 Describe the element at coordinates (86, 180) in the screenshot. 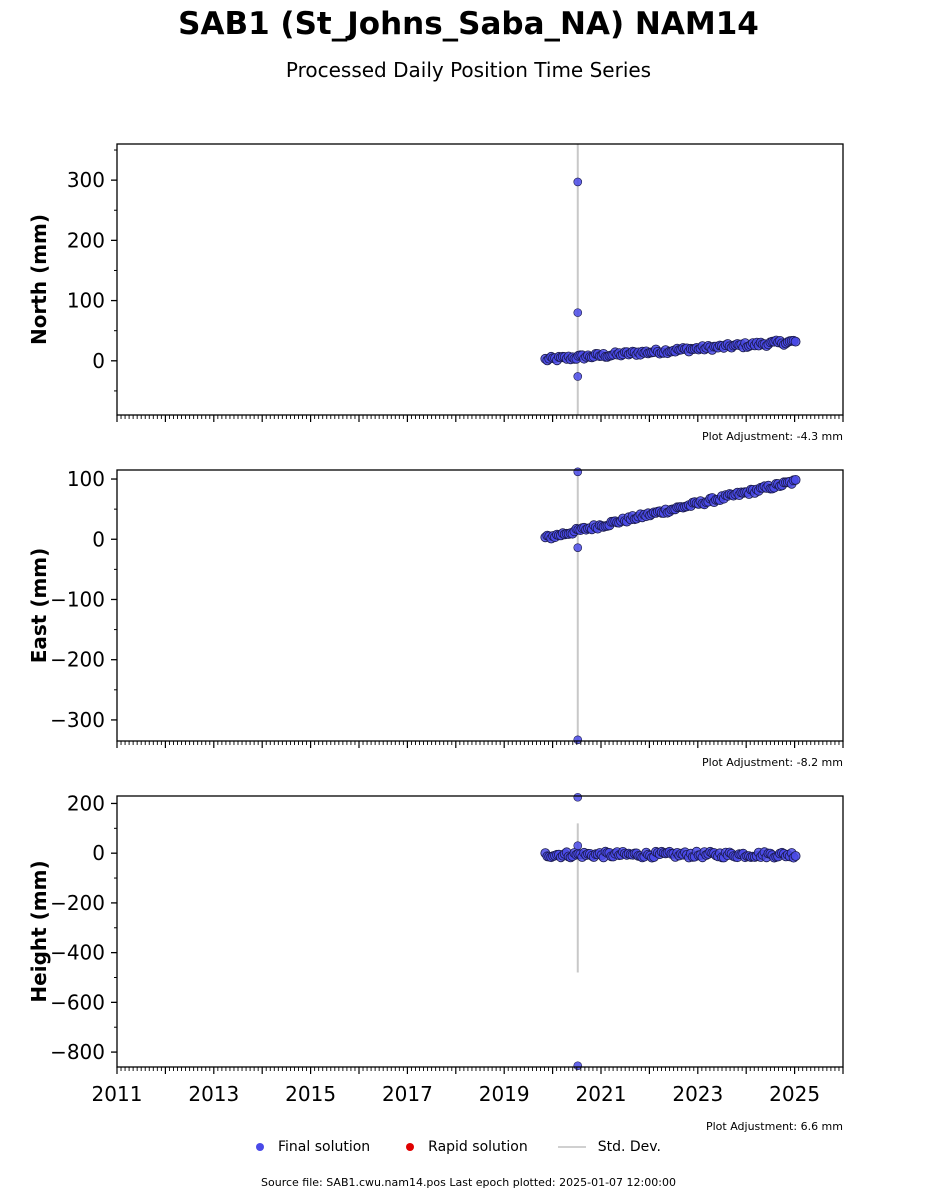

I see `y-tick-label: 300` at that location.